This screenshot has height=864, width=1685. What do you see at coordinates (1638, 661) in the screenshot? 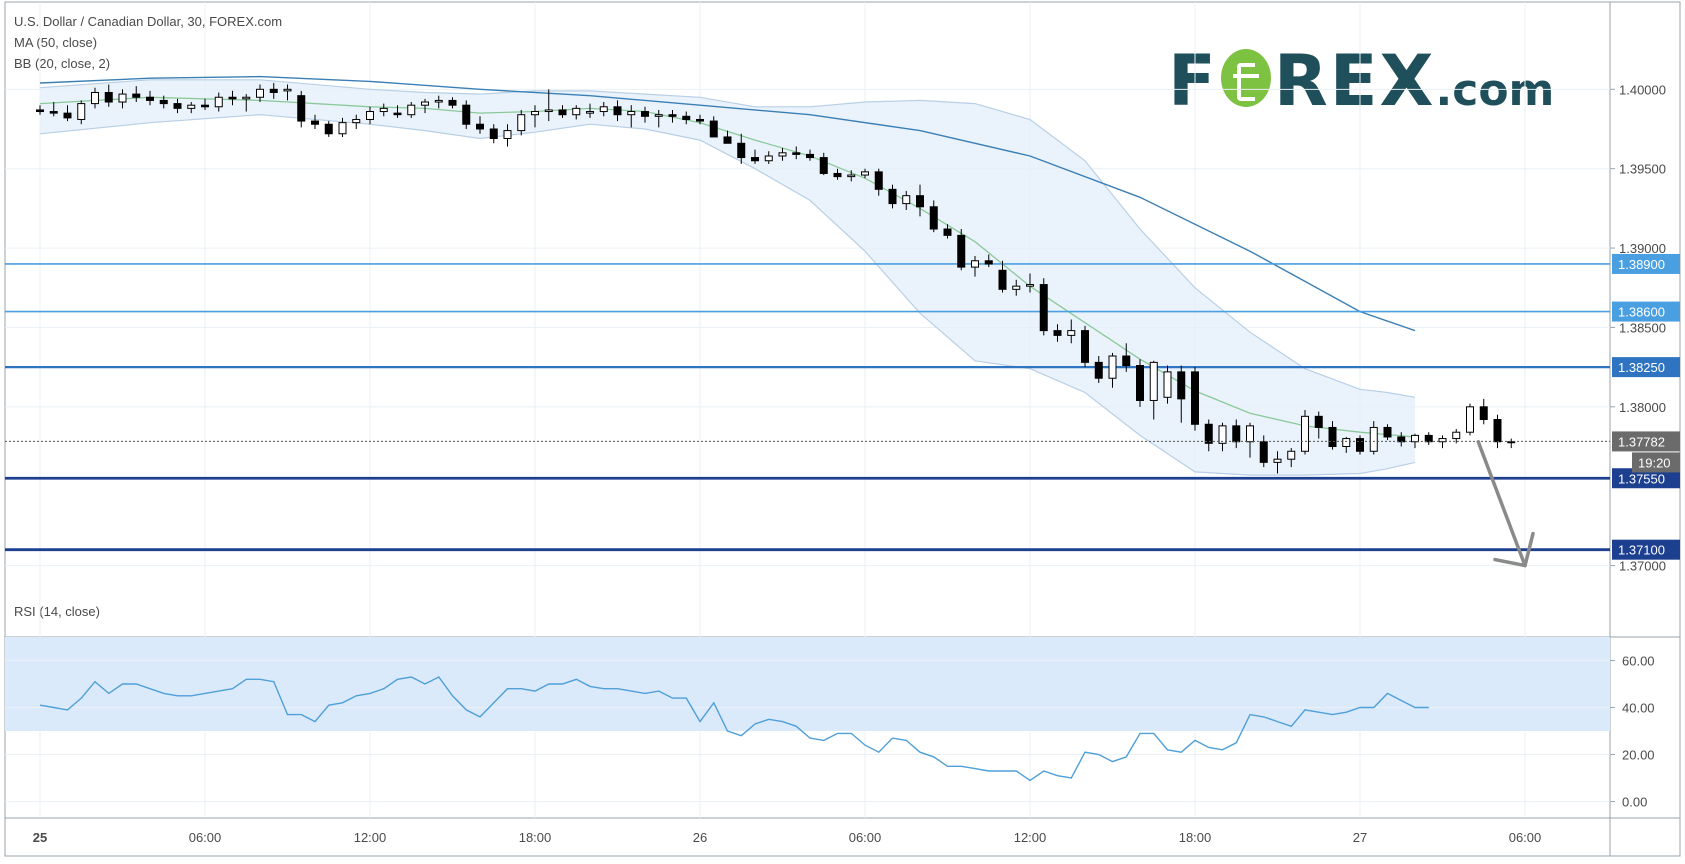
I see `rsi-y-tick-label: 60.00` at bounding box center [1638, 661].